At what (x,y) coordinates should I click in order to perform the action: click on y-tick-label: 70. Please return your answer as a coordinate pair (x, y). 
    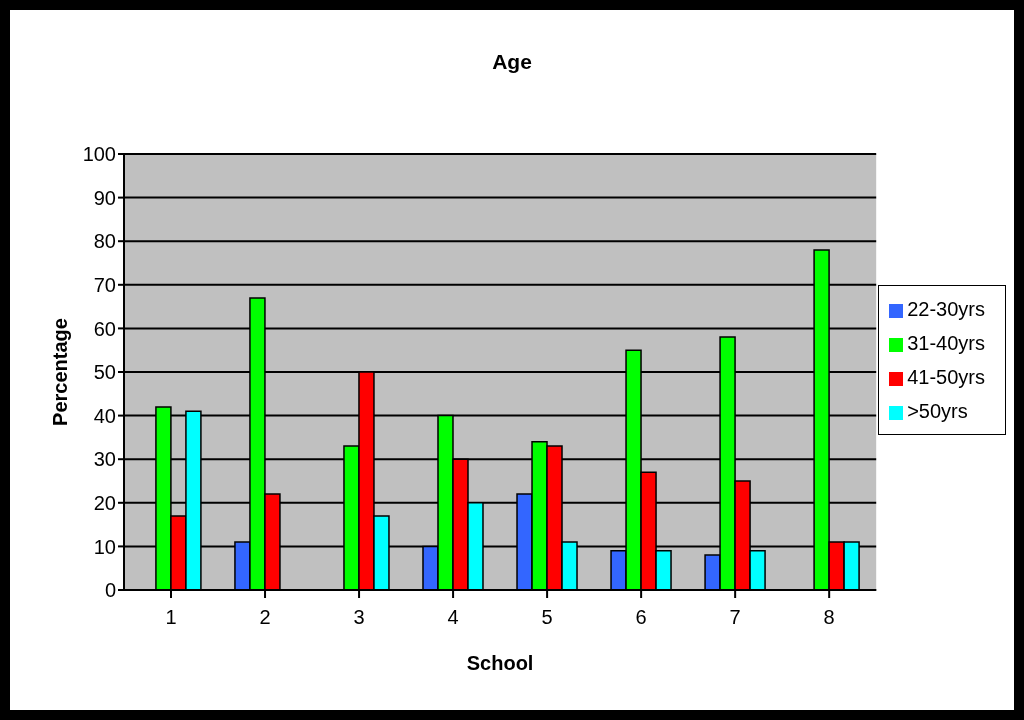
    Looking at the image, I should click on (104, 284).